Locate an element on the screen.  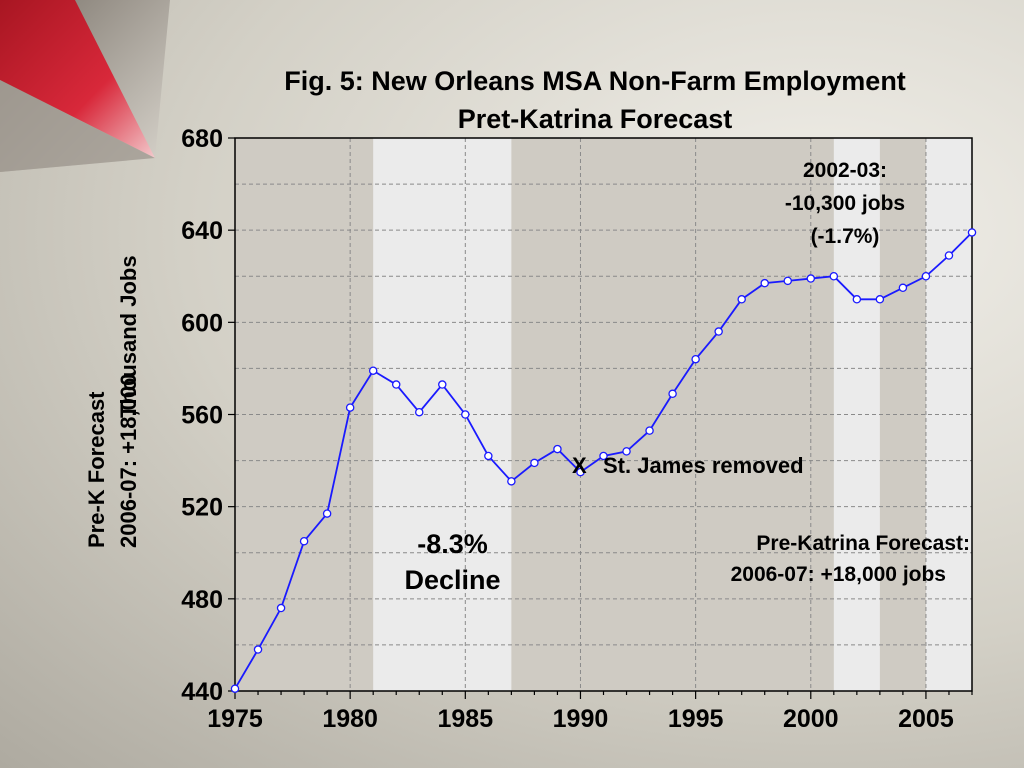
annotation-2002-03: 2002-03: -10,300 jobs (-1.7%) is located at coordinates (845, 203).